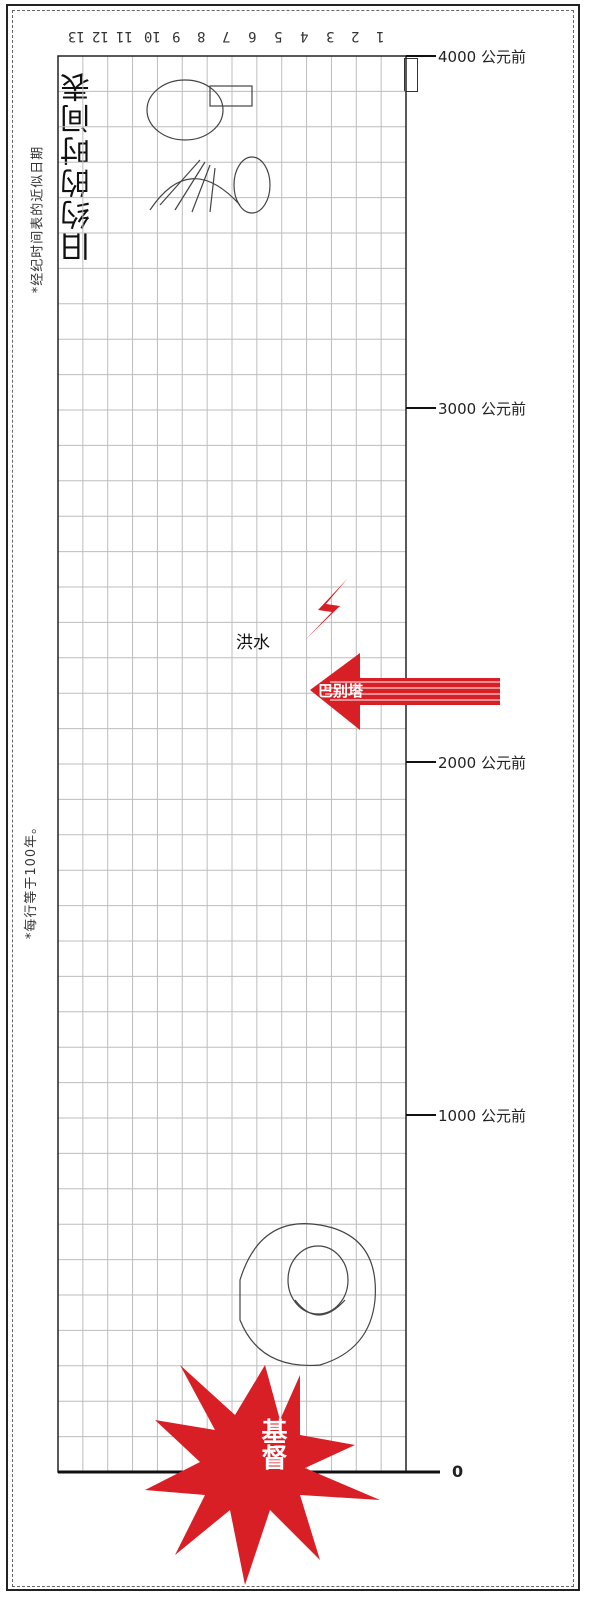 This screenshot has height=1597, width=589. Describe the element at coordinates (411, 75) in the screenshot. I see `legend-box` at that location.